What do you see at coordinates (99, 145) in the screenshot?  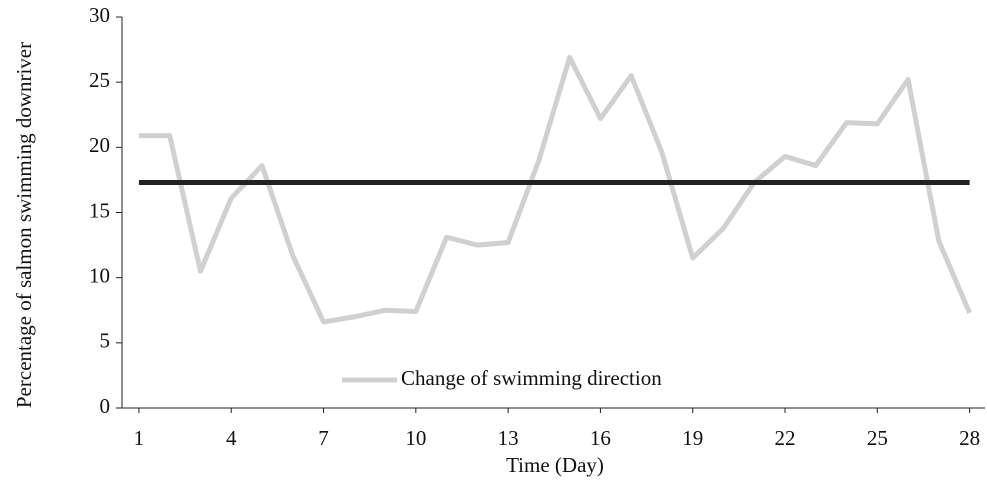 I see `y-tick-label: 20` at bounding box center [99, 145].